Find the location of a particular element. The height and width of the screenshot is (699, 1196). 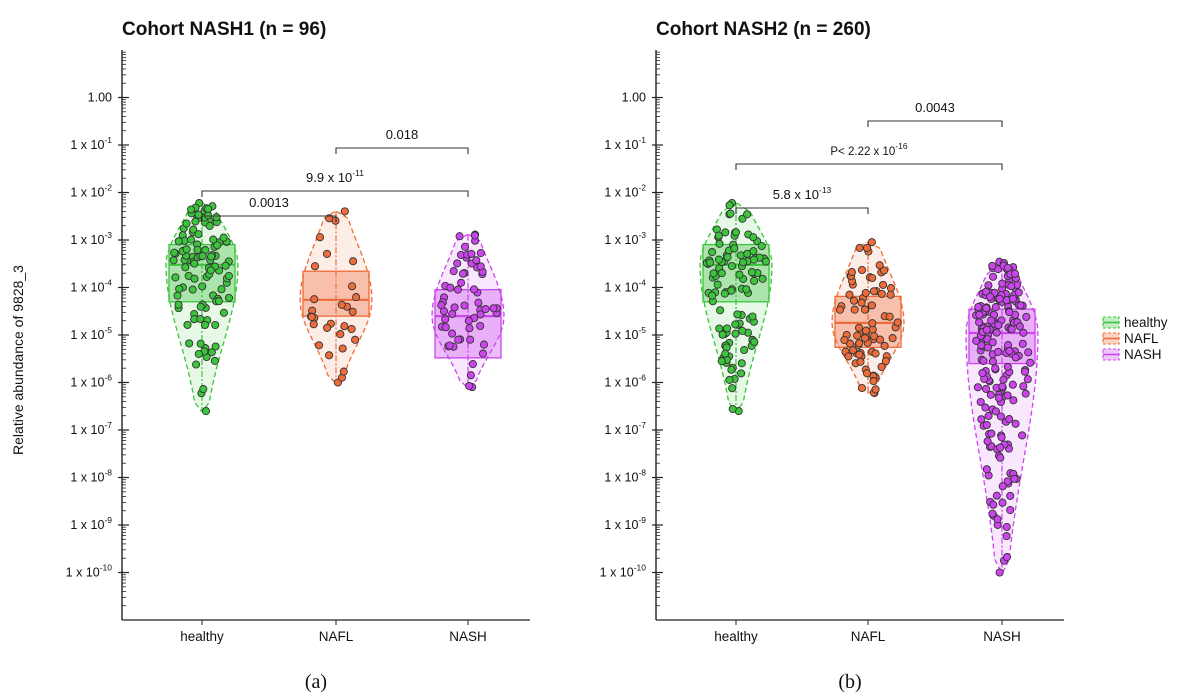

panel-label: (b) is located at coordinates (849, 682).